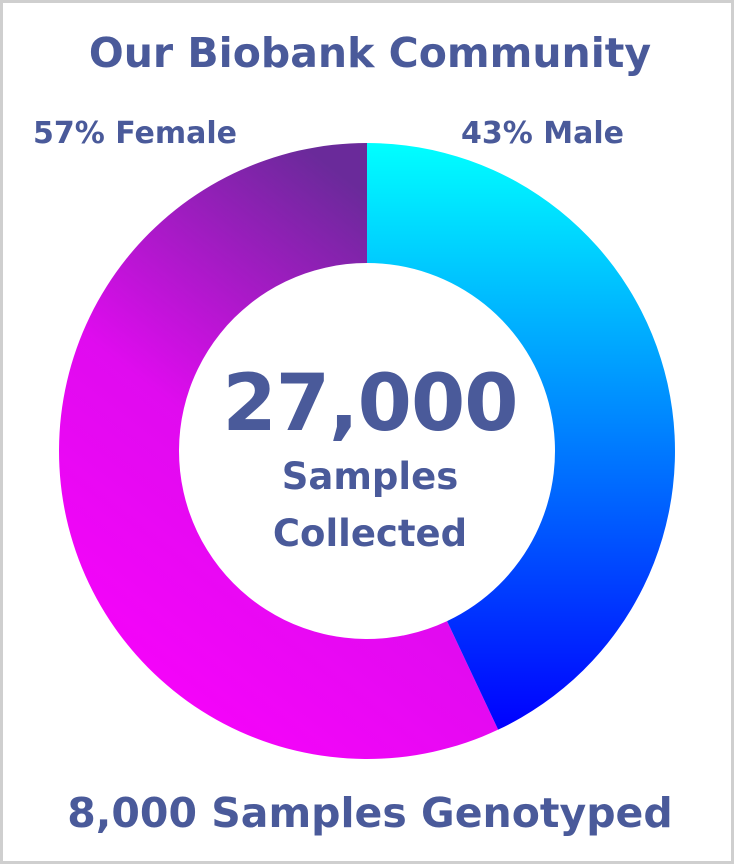  What do you see at coordinates (542, 133) in the screenshot?
I see `male-slice-label: 43% Male` at bounding box center [542, 133].